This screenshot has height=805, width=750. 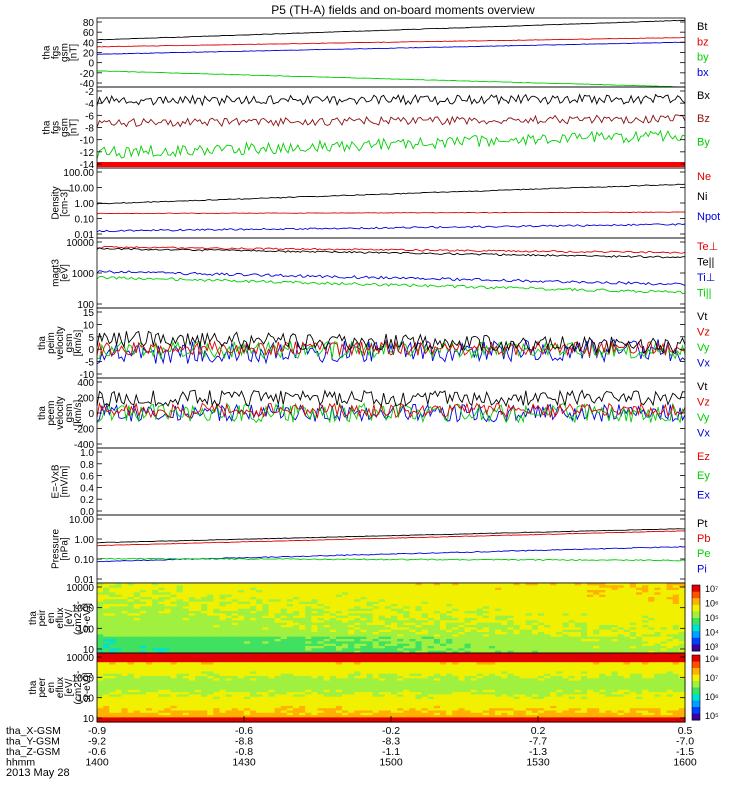 I want to click on series-line-Ni, so click(x=391, y=194).